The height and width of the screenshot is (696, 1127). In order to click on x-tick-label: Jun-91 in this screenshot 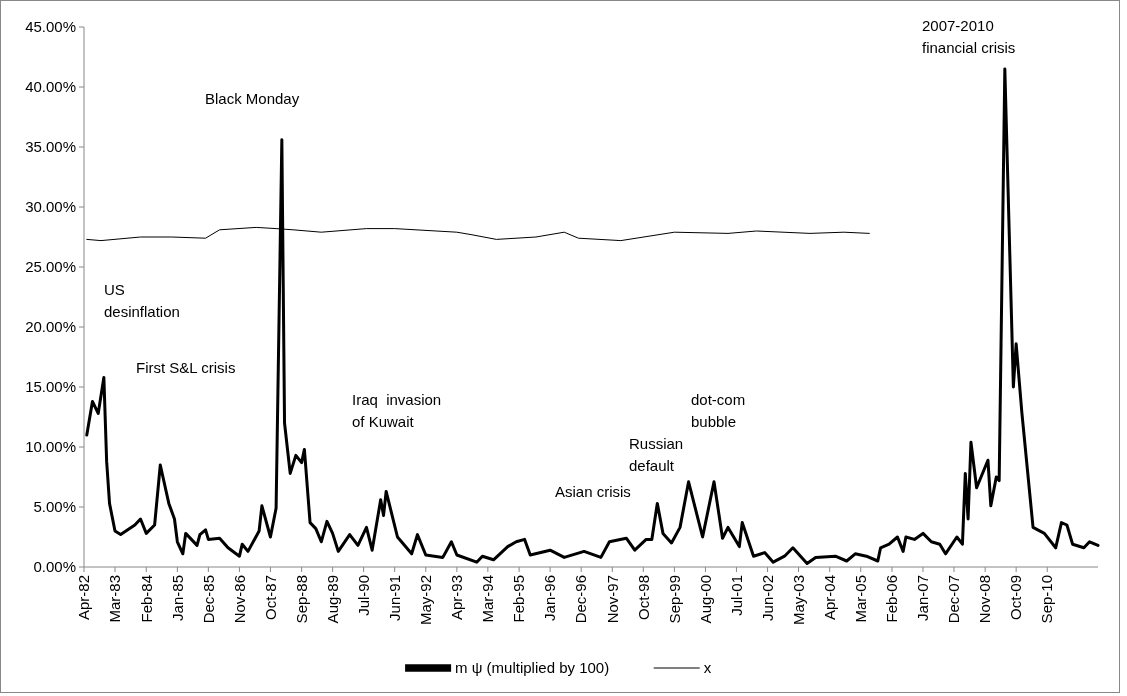, I will do `click(394, 598)`.